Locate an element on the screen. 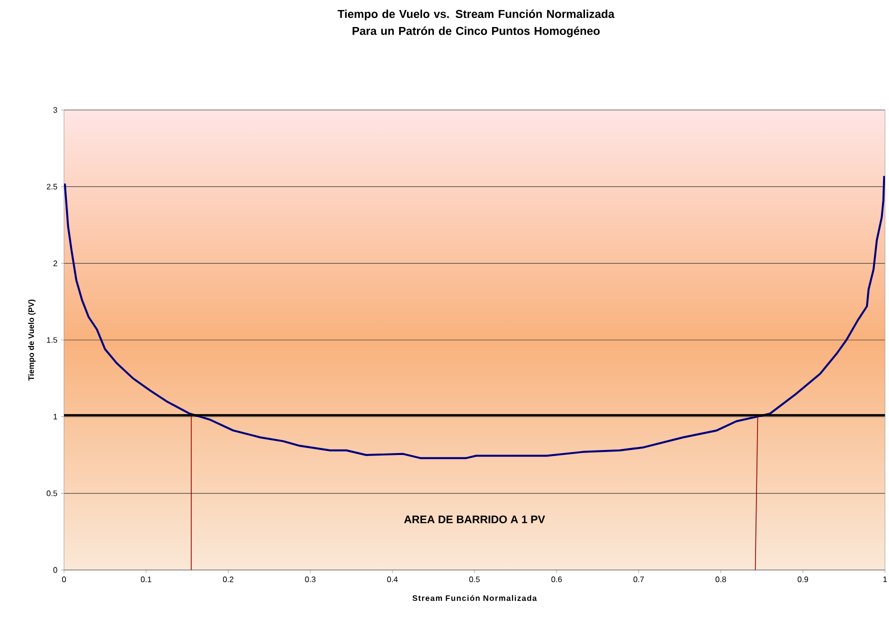 This screenshot has width=889, height=633. annotation: AREA DE BARRIDO A 1 PV is located at coordinates (475, 520).